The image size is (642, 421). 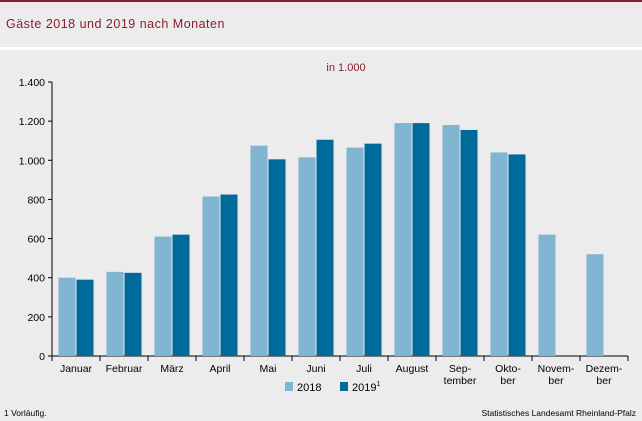 I want to click on x-tick-label: Okto-ber, so click(x=508, y=375).